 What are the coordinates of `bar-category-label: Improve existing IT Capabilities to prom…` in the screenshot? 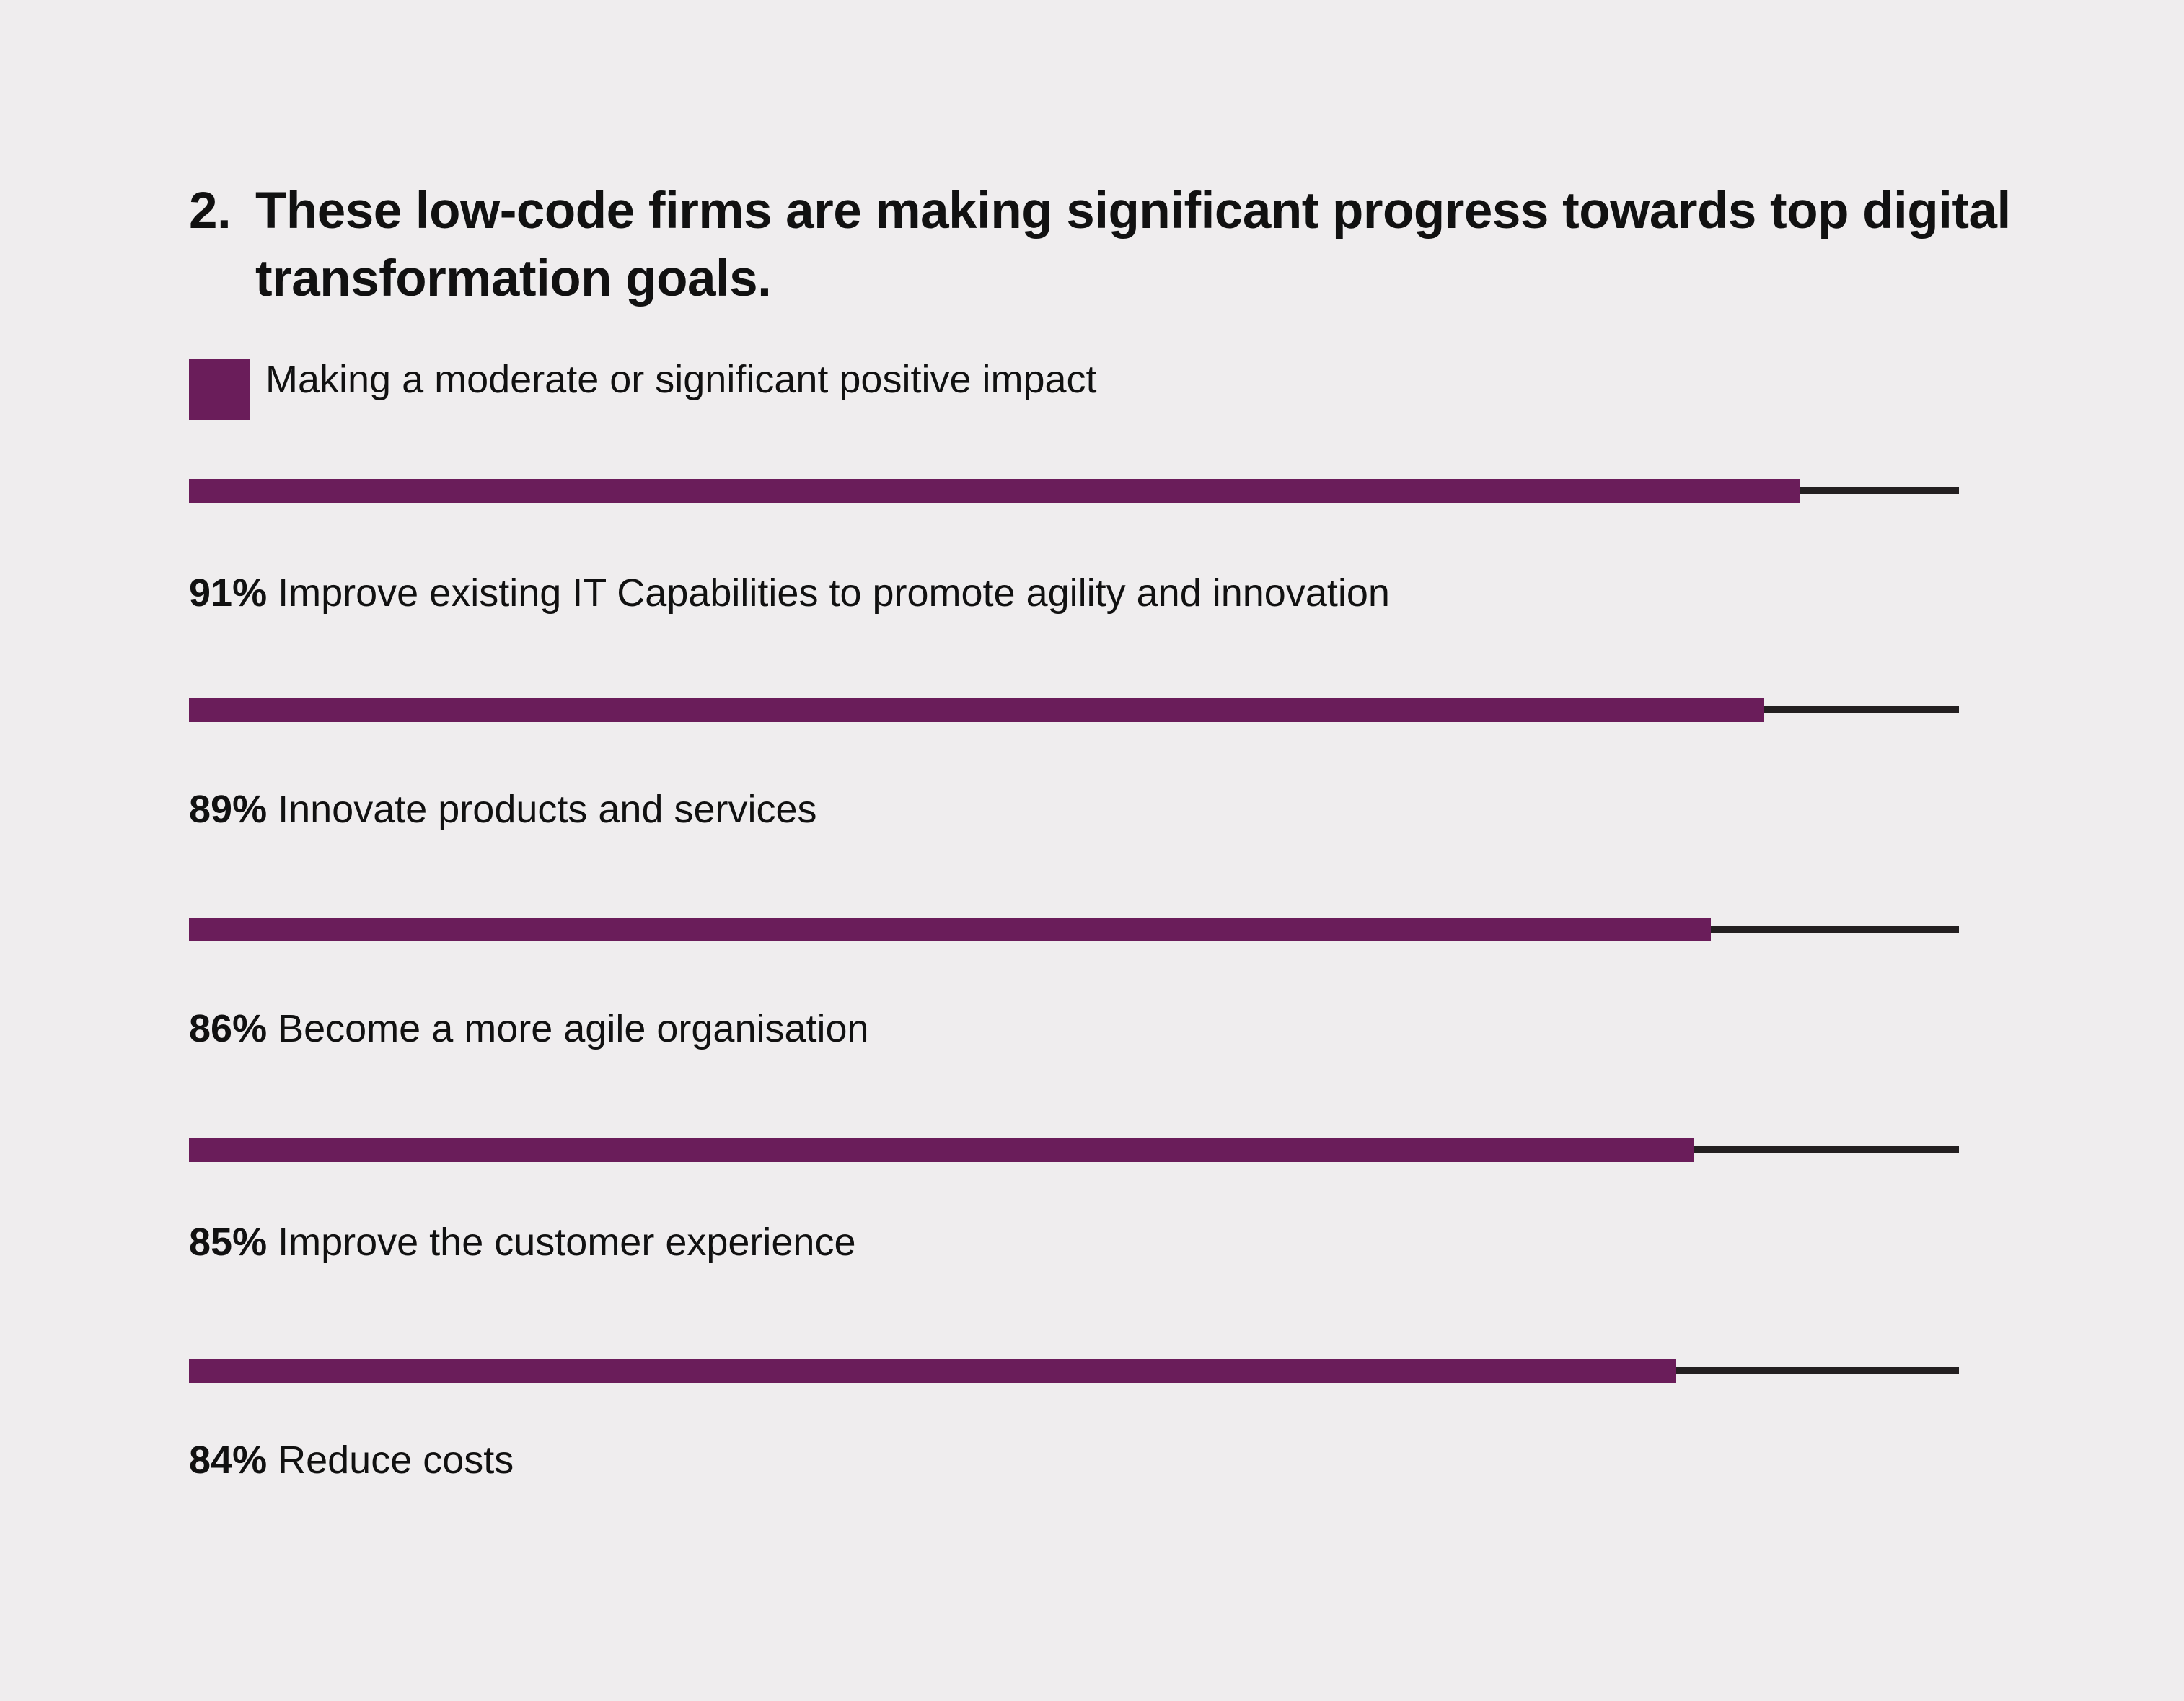 It's located at (834, 593).